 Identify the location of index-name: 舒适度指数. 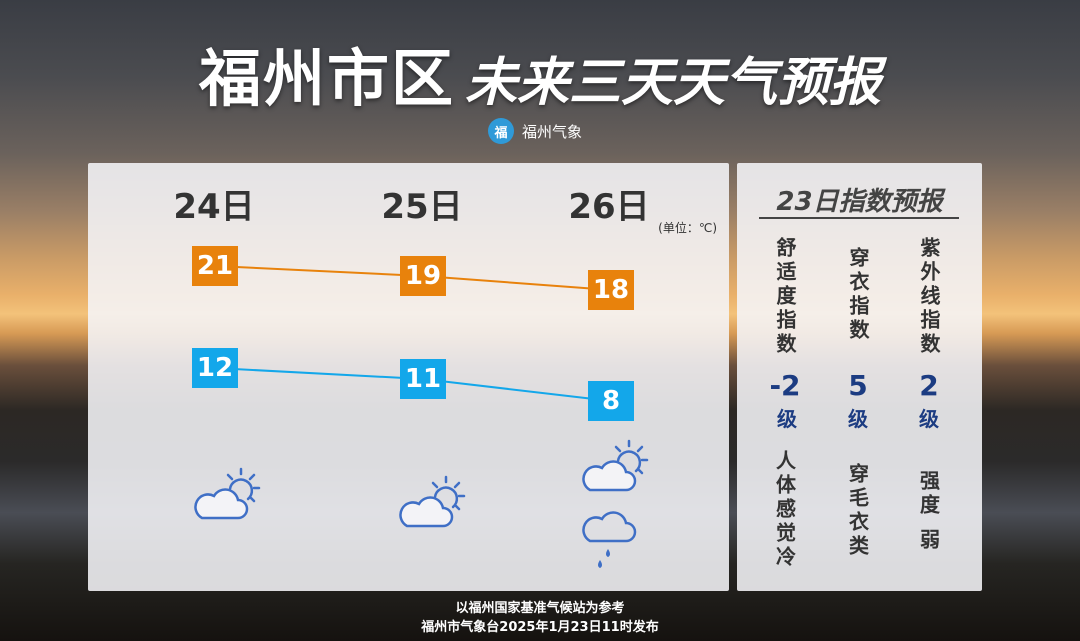
(785, 297).